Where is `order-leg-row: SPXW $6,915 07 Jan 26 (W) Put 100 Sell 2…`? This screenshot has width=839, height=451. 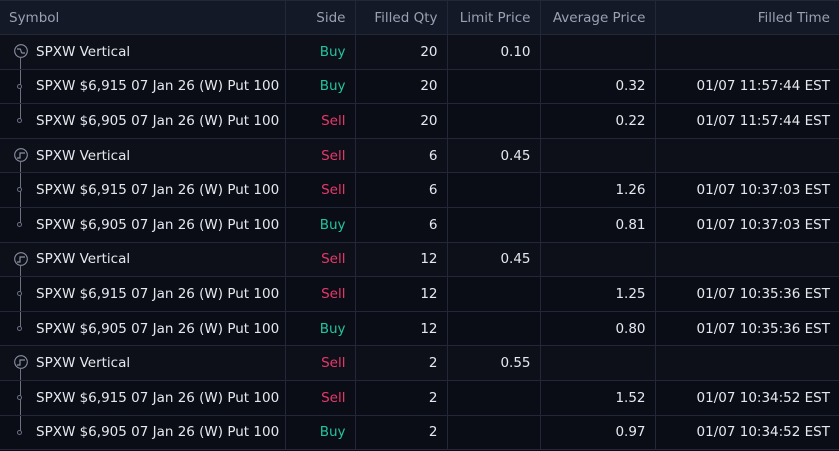
order-leg-row: SPXW $6,915 07 Jan 26 (W) Put 100 Sell 2… is located at coordinates (419, 397).